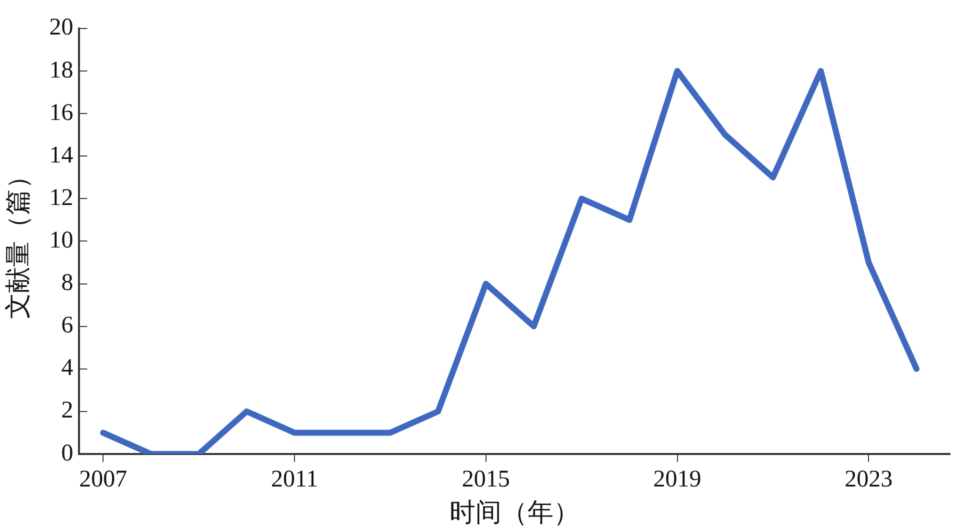 This screenshot has width=962, height=530. What do you see at coordinates (17, 241) in the screenshot?
I see `y-axis-title: 文献量（篇）` at bounding box center [17, 241].